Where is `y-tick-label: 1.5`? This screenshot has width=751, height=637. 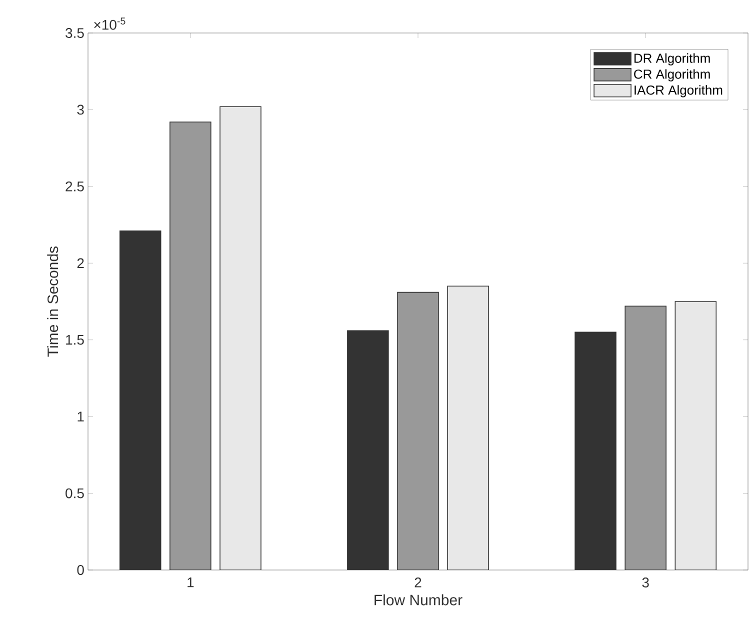
y-tick-label: 1.5 is located at coordinates (75, 339).